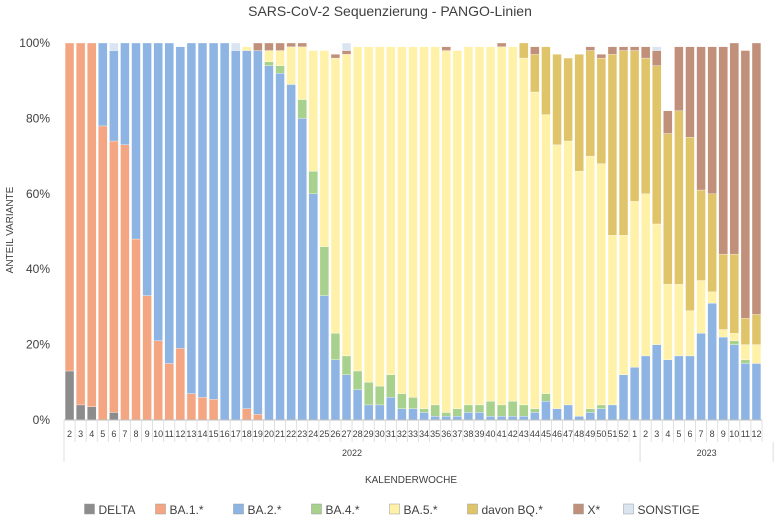 The image size is (780, 520). Describe the element at coordinates (491, 434) in the screenshot. I see `x-tick-label: 40` at that location.